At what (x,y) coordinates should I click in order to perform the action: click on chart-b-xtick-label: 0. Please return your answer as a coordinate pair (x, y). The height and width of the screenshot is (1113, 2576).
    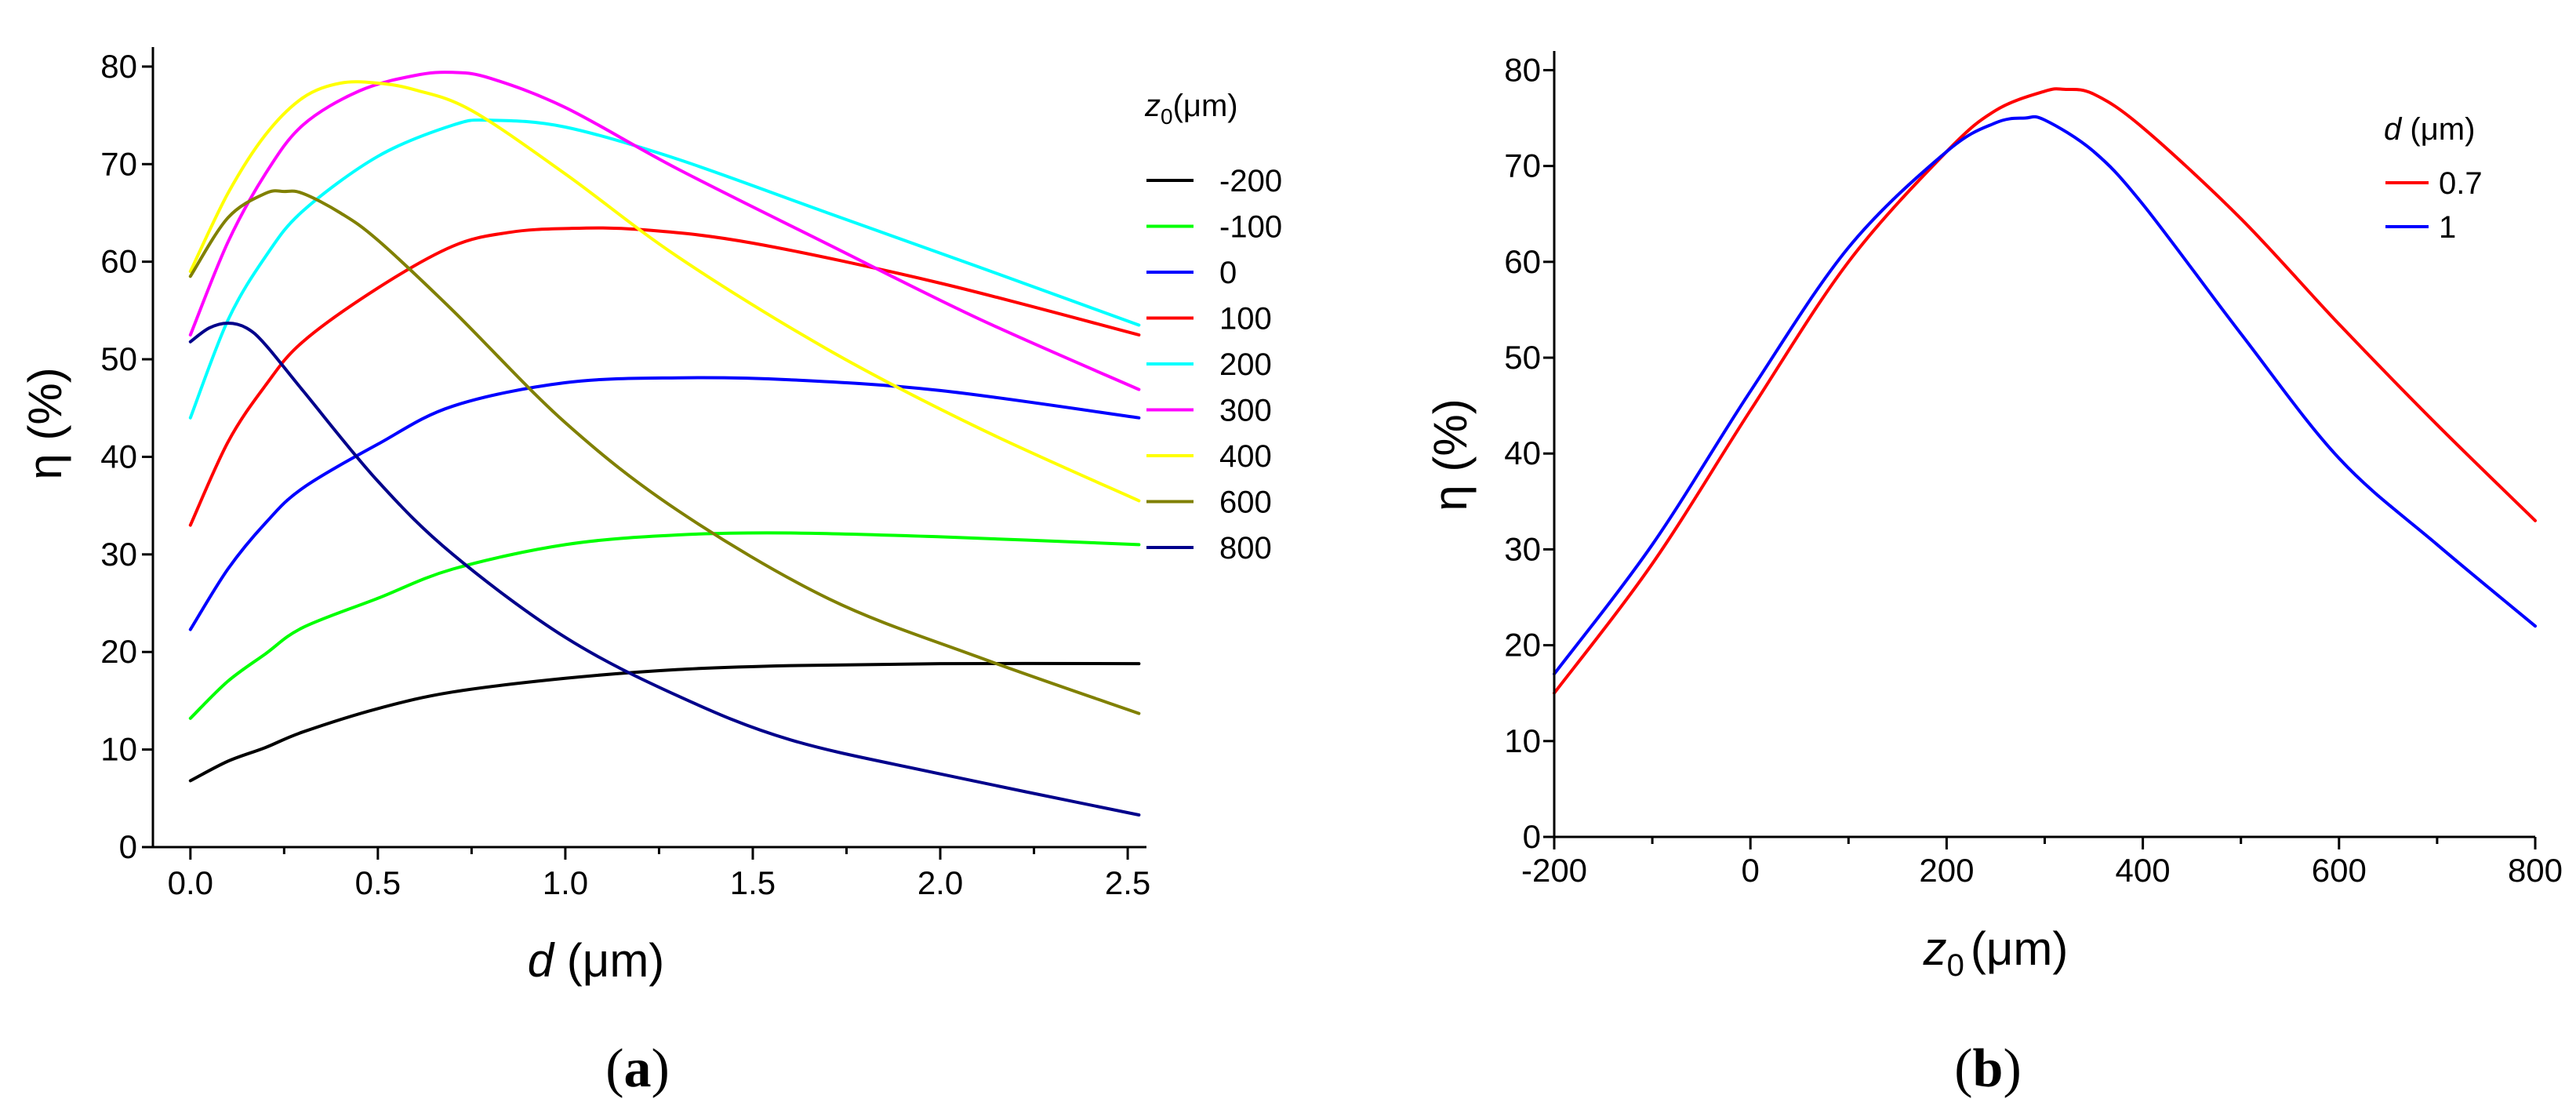
    Looking at the image, I should click on (1751, 870).